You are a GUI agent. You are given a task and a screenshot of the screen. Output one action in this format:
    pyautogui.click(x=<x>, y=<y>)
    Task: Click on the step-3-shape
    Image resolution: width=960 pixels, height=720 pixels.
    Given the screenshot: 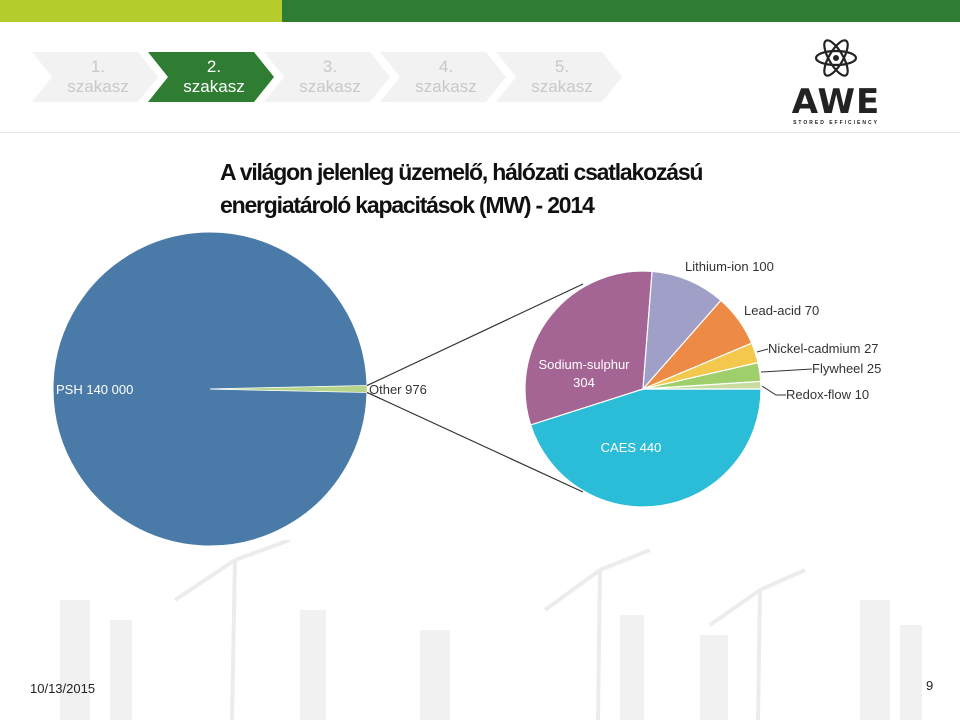 What is the action you would take?
    pyautogui.click(x=327, y=77)
    